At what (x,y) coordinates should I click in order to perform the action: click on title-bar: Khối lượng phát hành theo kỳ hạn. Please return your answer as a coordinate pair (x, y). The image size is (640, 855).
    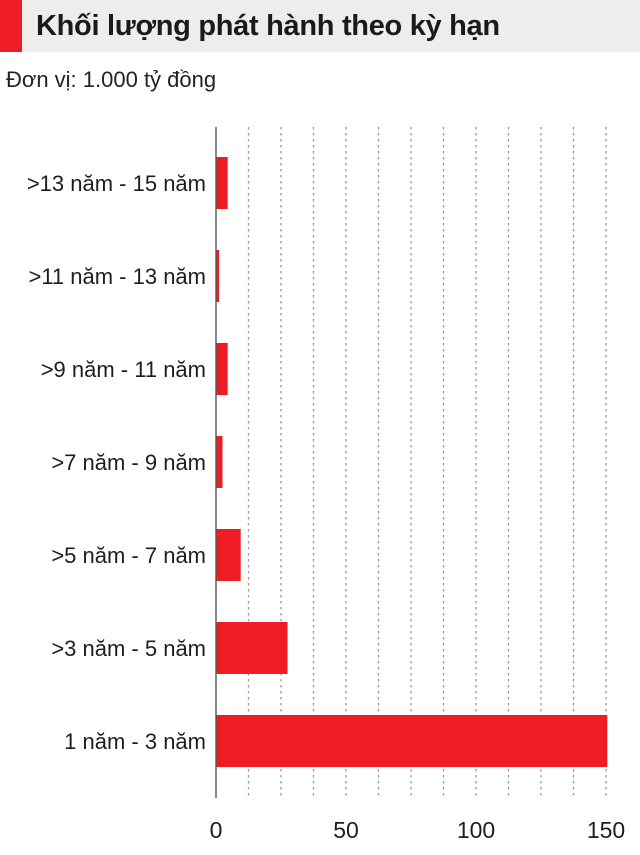
    Looking at the image, I should click on (320, 26).